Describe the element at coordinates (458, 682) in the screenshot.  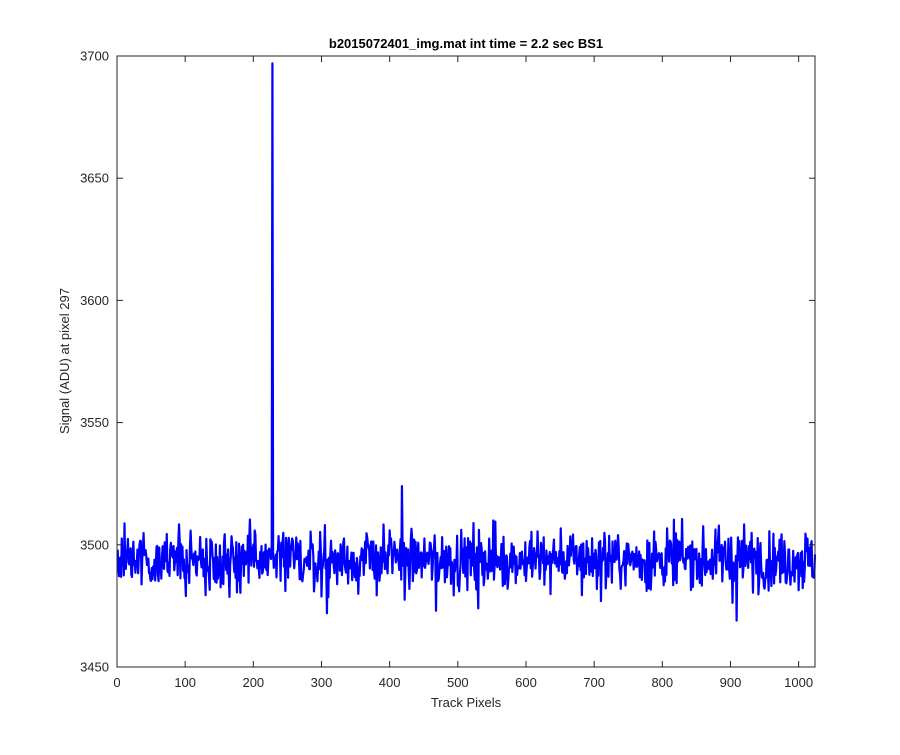
I see `x-tick-label: 500` at that location.